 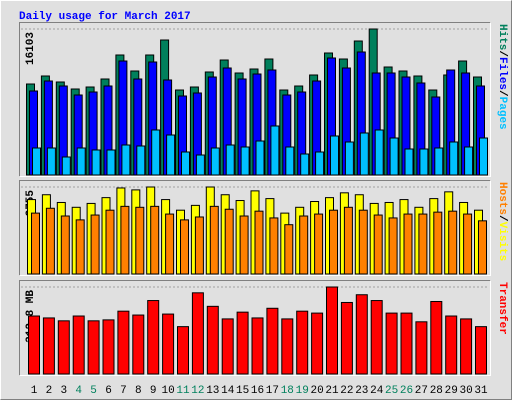 I want to click on x-tick-label: 10, so click(x=167, y=391).